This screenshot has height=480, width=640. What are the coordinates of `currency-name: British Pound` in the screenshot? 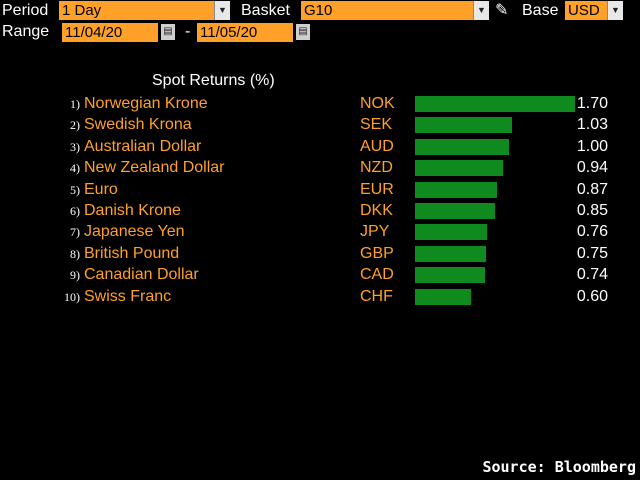 It's located at (132, 253).